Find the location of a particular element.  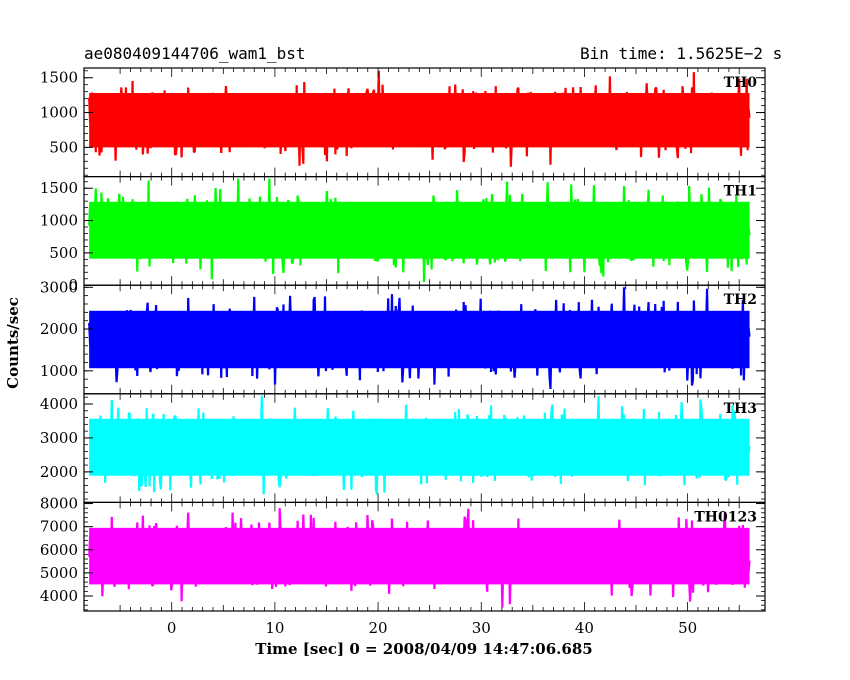

x-tick-label: 50 is located at coordinates (687, 628).